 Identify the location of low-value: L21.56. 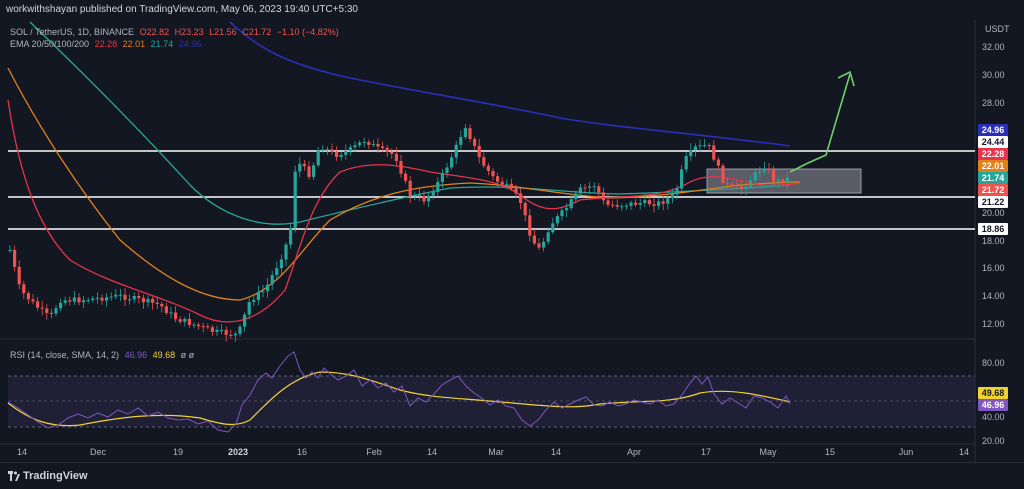
(223, 32).